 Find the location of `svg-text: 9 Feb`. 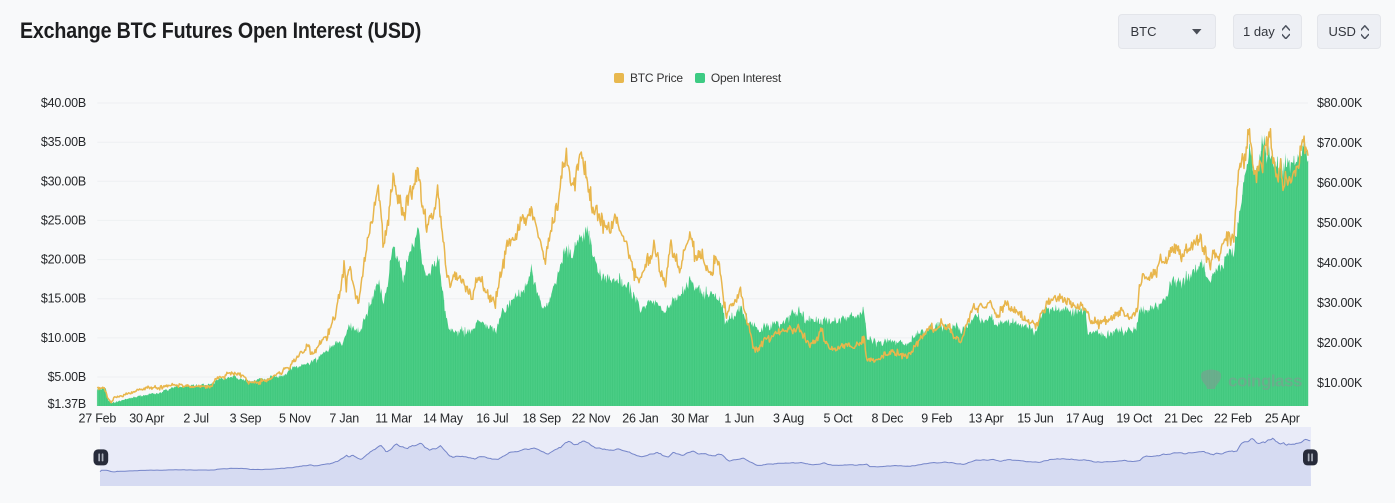

svg-text: 9 Feb is located at coordinates (936, 419).